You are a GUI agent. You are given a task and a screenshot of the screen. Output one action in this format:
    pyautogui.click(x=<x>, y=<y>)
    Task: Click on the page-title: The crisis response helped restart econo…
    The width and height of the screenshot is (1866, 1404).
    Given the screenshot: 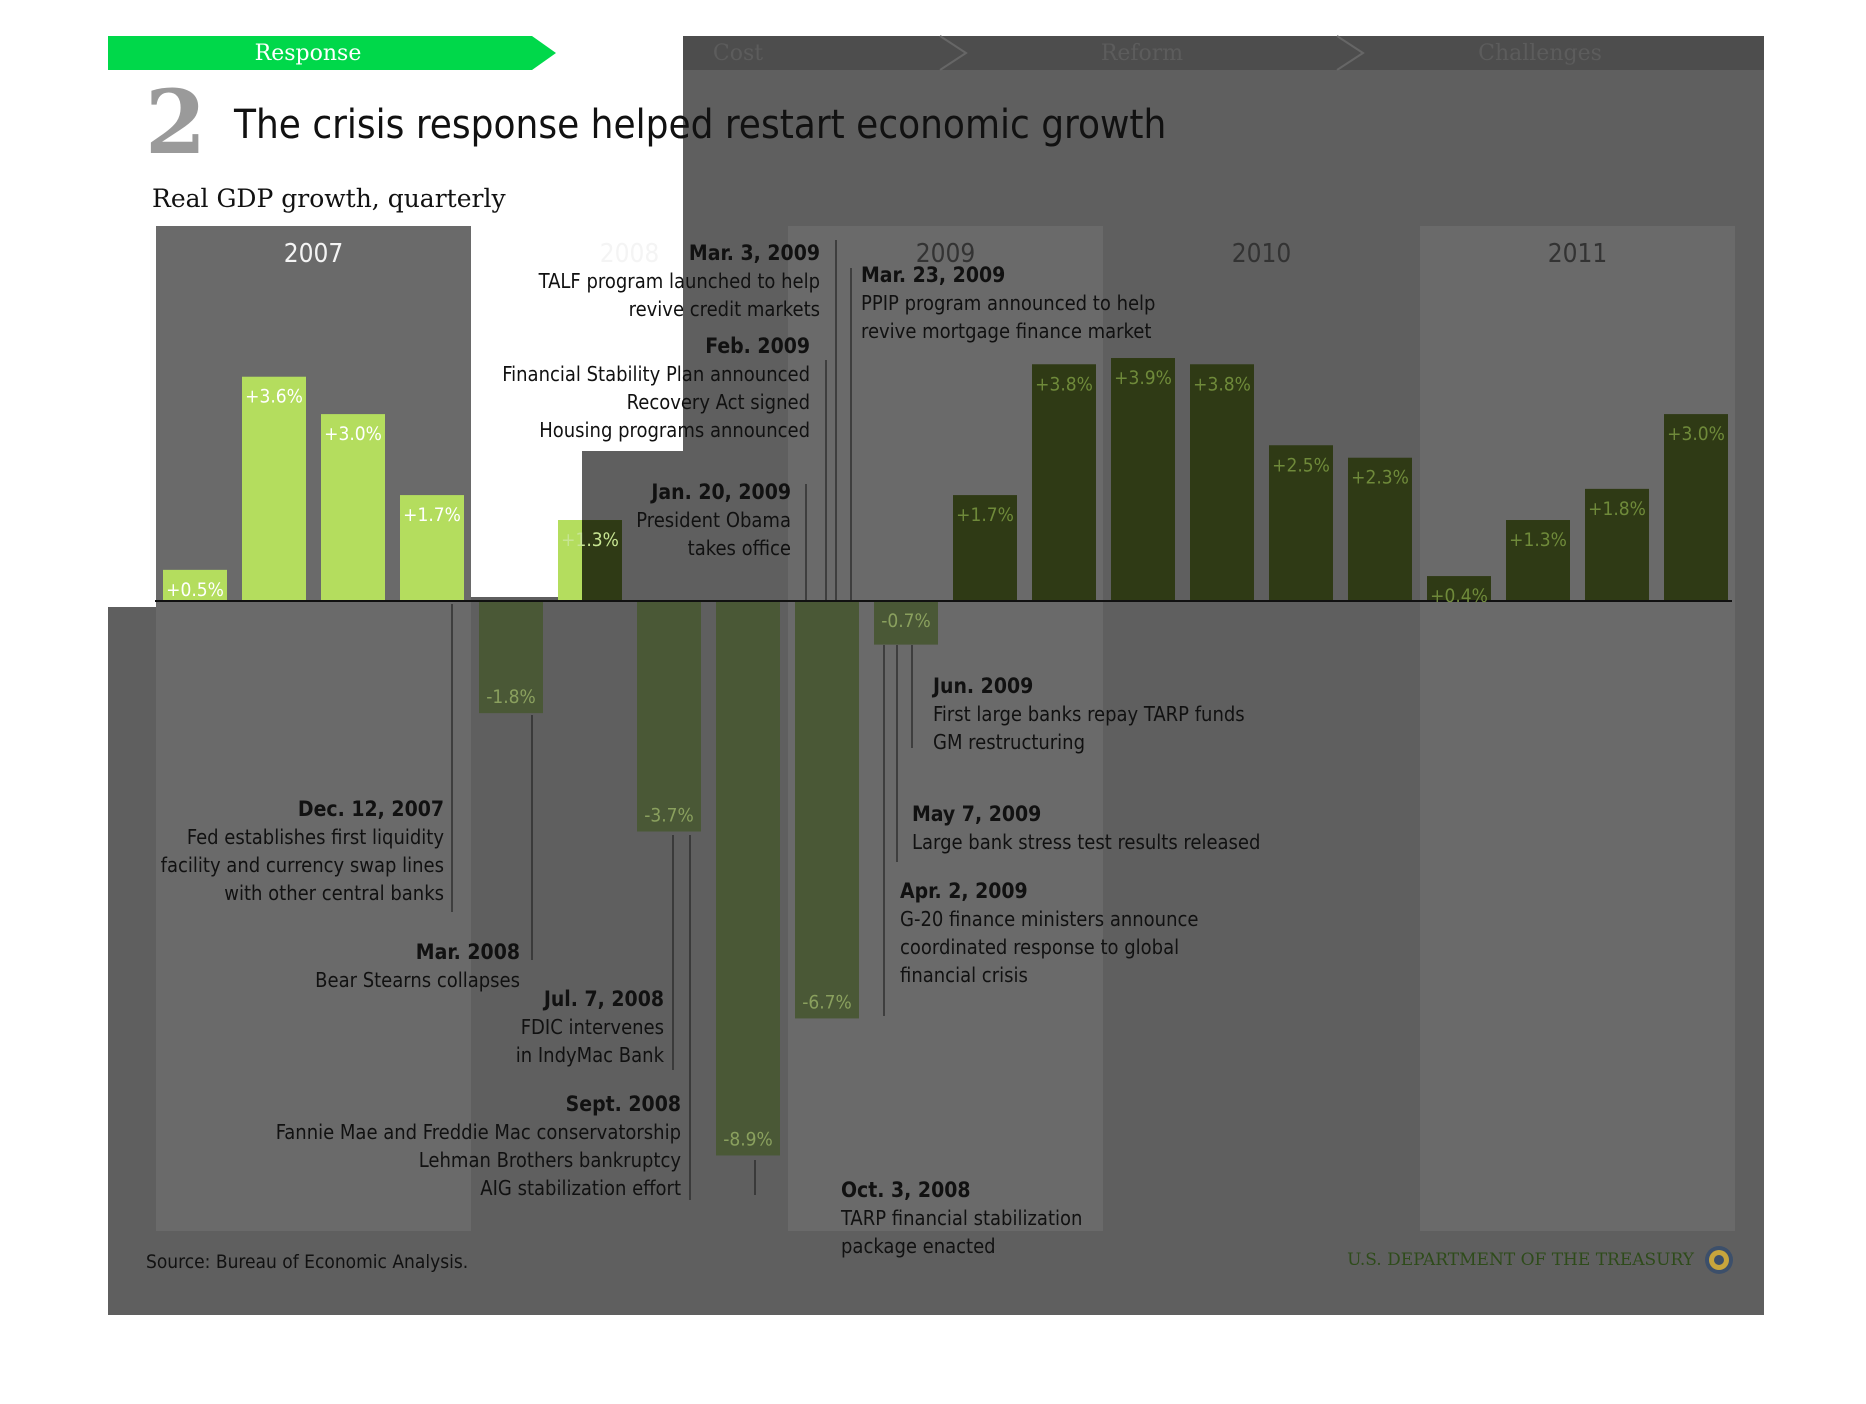 What is the action you would take?
    pyautogui.click(x=699, y=125)
    